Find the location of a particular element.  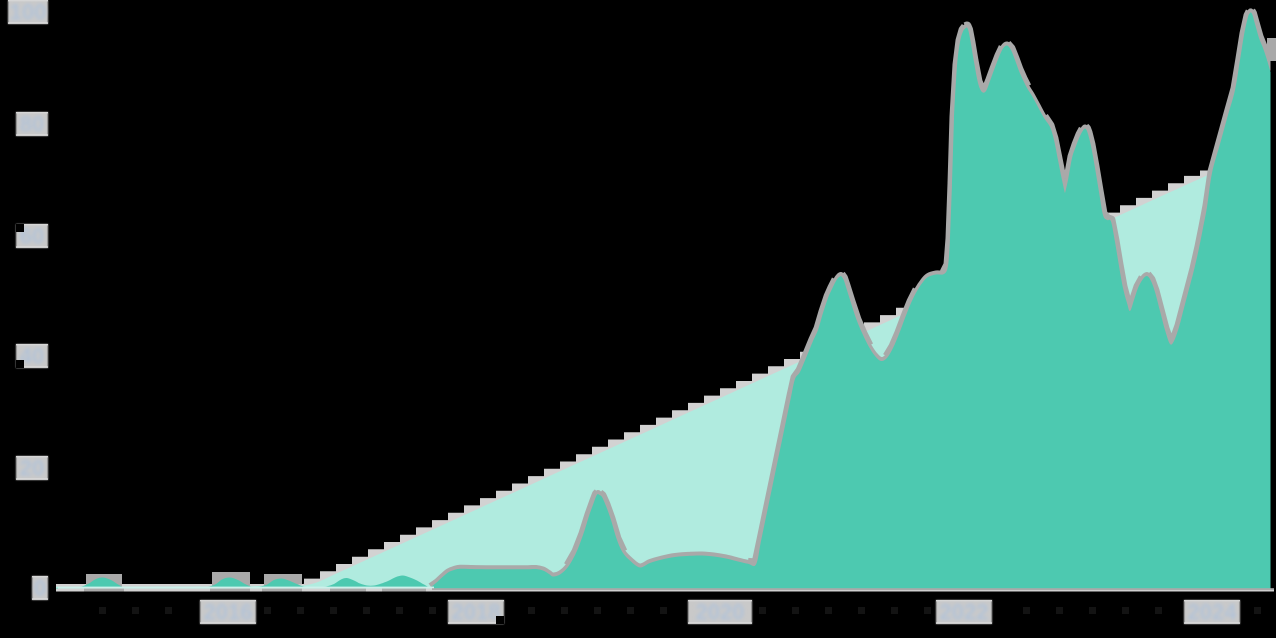

svg-text: 0 is located at coordinates (40, 588).